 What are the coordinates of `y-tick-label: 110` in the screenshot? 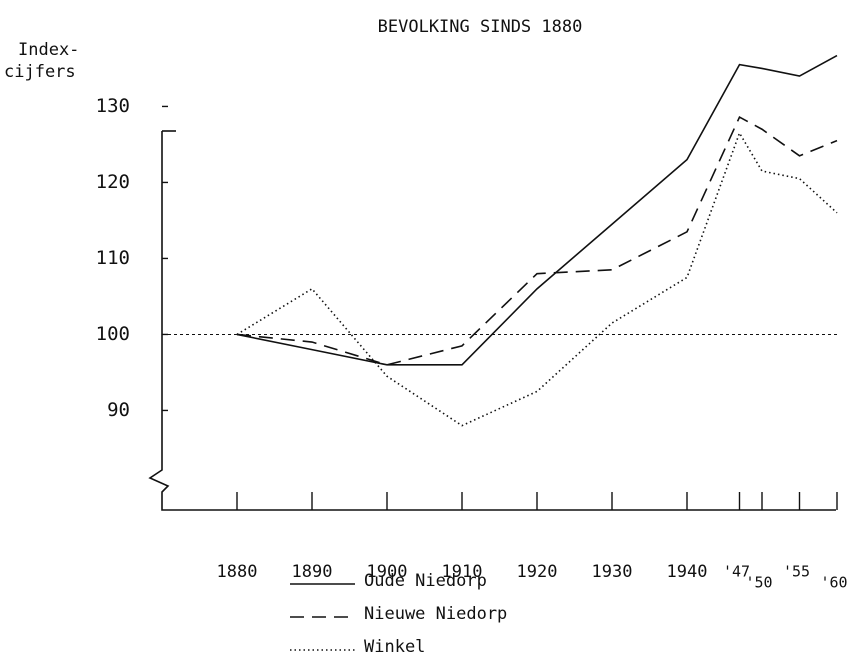 It's located at (113, 258).